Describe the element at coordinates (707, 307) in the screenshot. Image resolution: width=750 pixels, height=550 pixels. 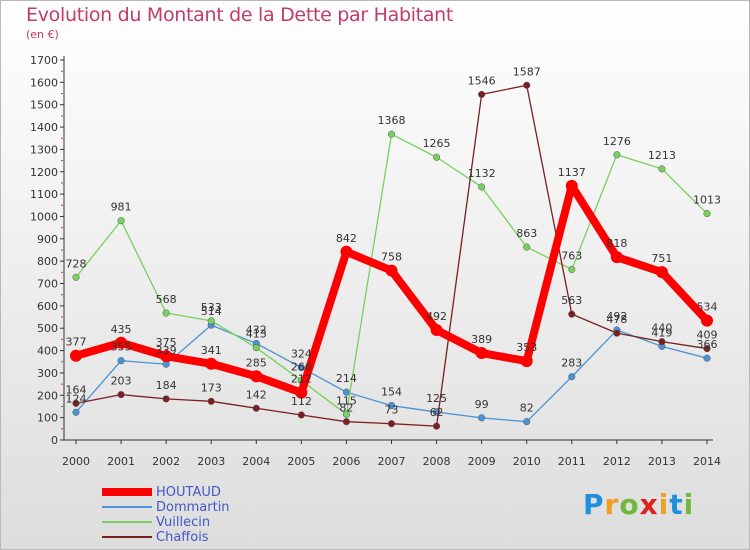
I see `data-label: 534` at that location.